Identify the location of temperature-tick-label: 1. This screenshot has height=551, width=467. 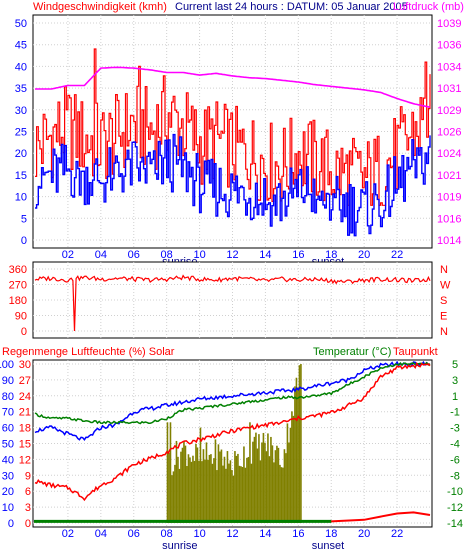
(455, 397).